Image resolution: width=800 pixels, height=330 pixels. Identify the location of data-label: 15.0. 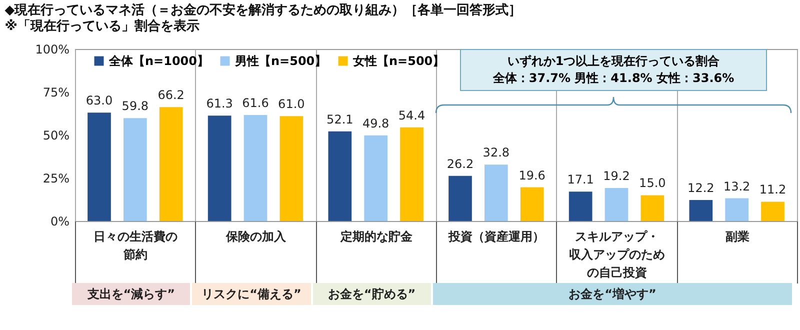
(652, 183).